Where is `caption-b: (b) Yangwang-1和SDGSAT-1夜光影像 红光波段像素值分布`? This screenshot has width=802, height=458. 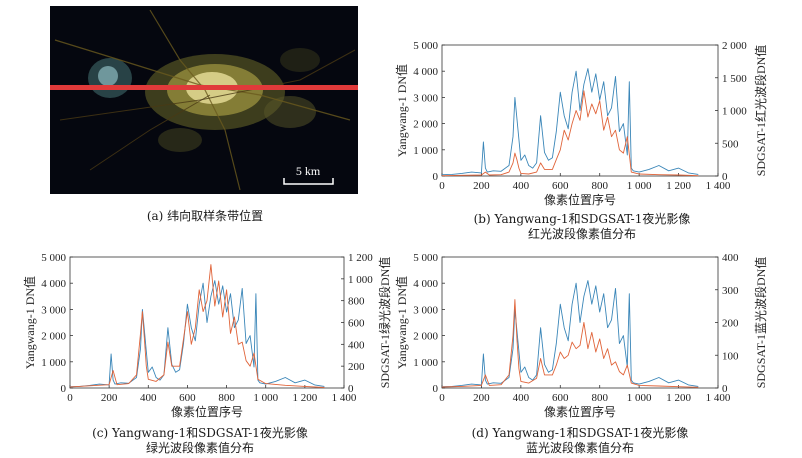
caption-b: (b) Yangwang-1和SDGSAT-1夜光影像 红光波段像素值分布 is located at coordinates (582, 227).